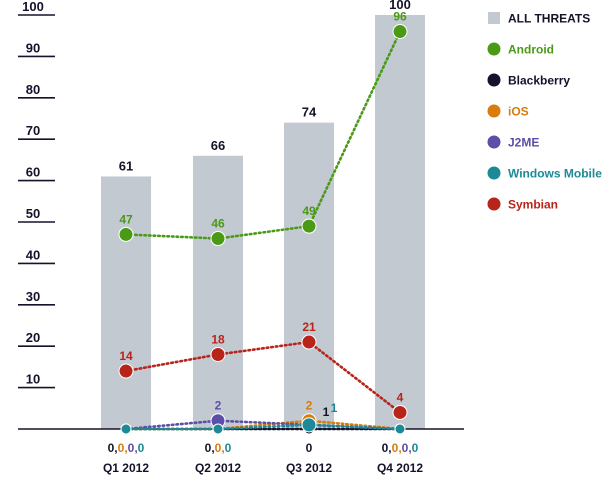 This screenshot has height=479, width=606. Describe the element at coordinates (309, 112) in the screenshot. I see `bar-value-label: 74` at that location.